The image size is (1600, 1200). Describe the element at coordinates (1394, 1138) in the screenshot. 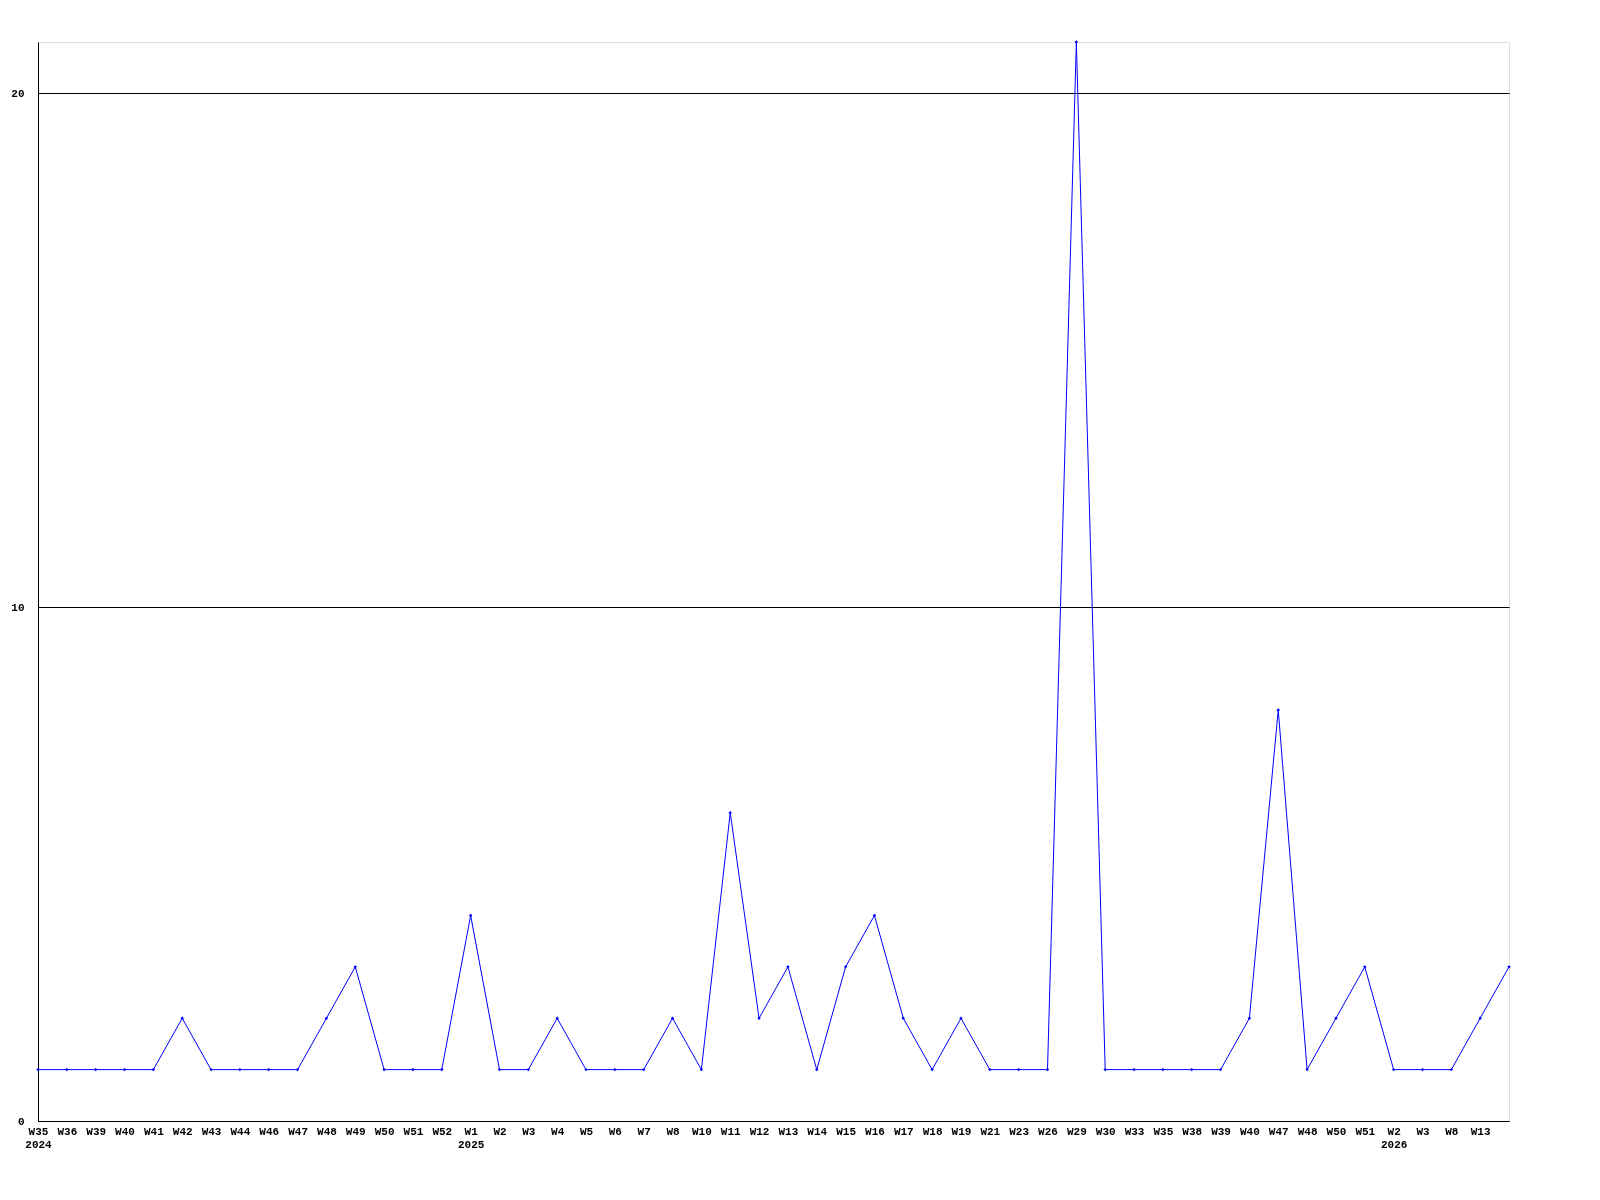

I see `x-tick-label: W2 2026` at that location.